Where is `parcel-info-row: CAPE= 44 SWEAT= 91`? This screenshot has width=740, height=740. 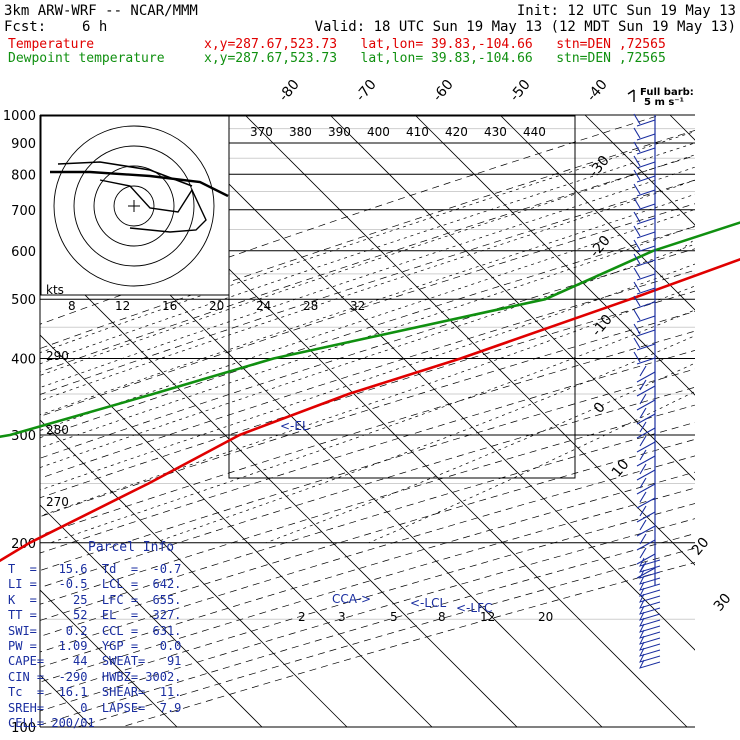
parcel-info-row: CAPE= 44 SWEAT= 91 is located at coordinates (95, 661).